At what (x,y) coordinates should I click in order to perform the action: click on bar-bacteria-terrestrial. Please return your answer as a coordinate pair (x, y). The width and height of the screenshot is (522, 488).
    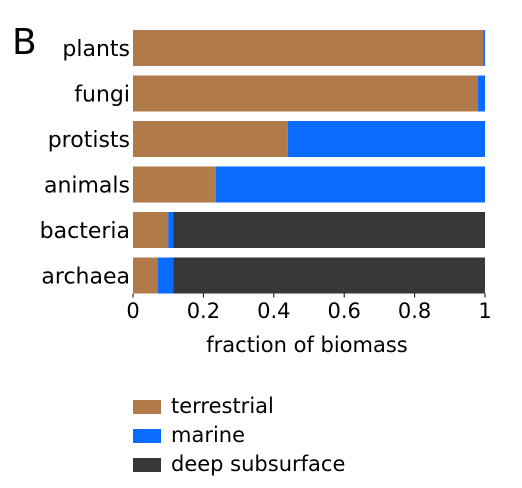
    Looking at the image, I should click on (151, 230).